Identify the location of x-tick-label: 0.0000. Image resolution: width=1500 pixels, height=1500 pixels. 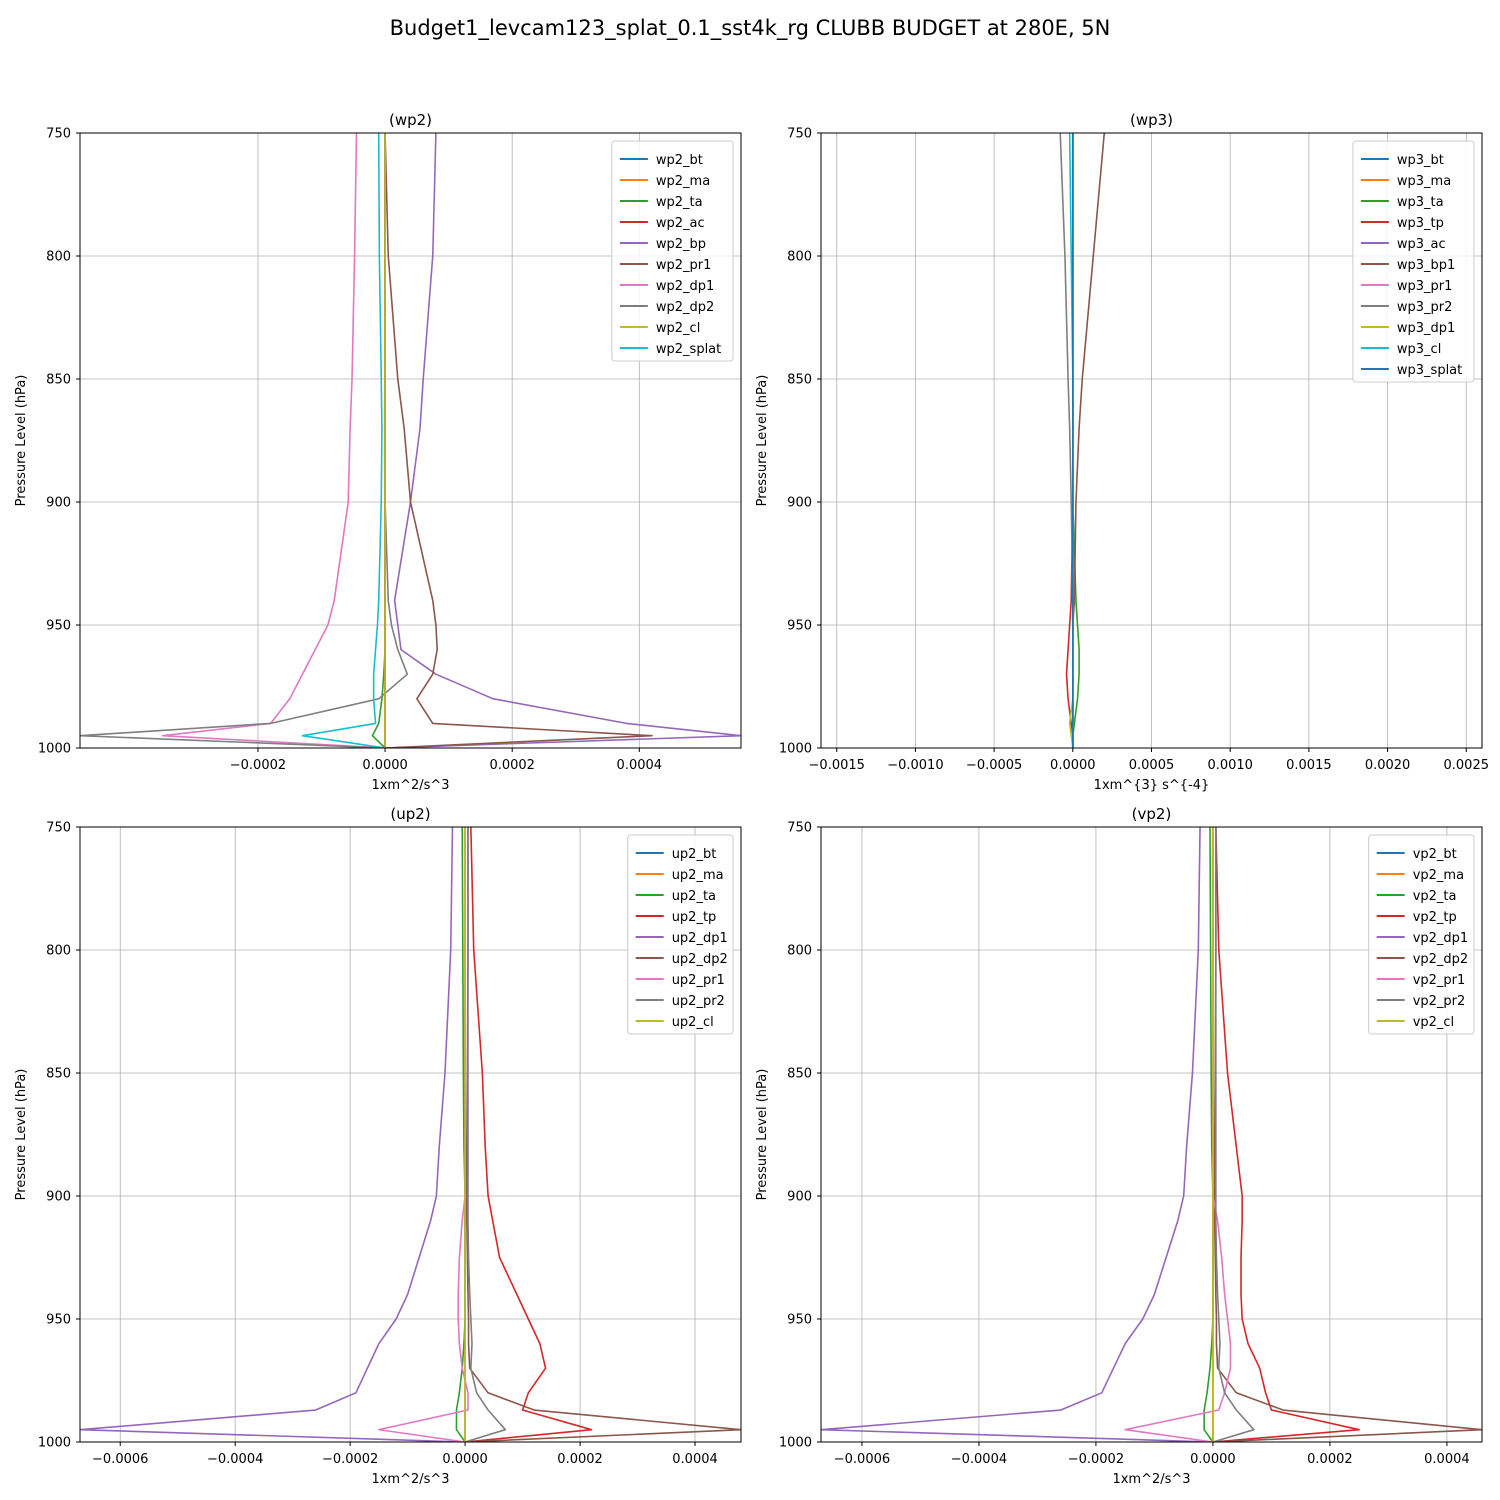
(465, 1459).